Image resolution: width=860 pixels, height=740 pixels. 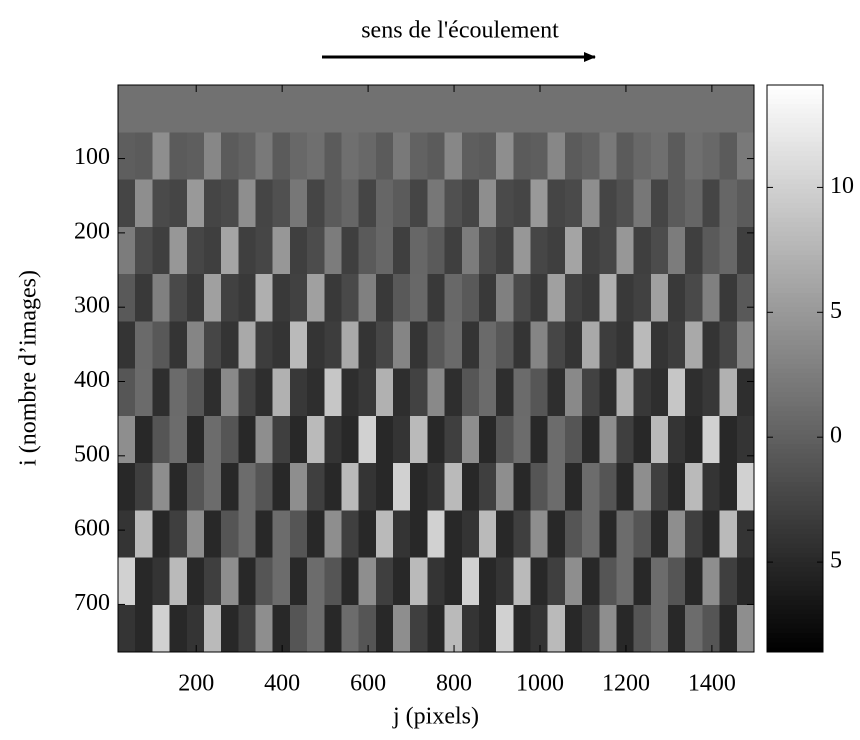 I want to click on x-tick-label: 400, so click(x=282, y=684).